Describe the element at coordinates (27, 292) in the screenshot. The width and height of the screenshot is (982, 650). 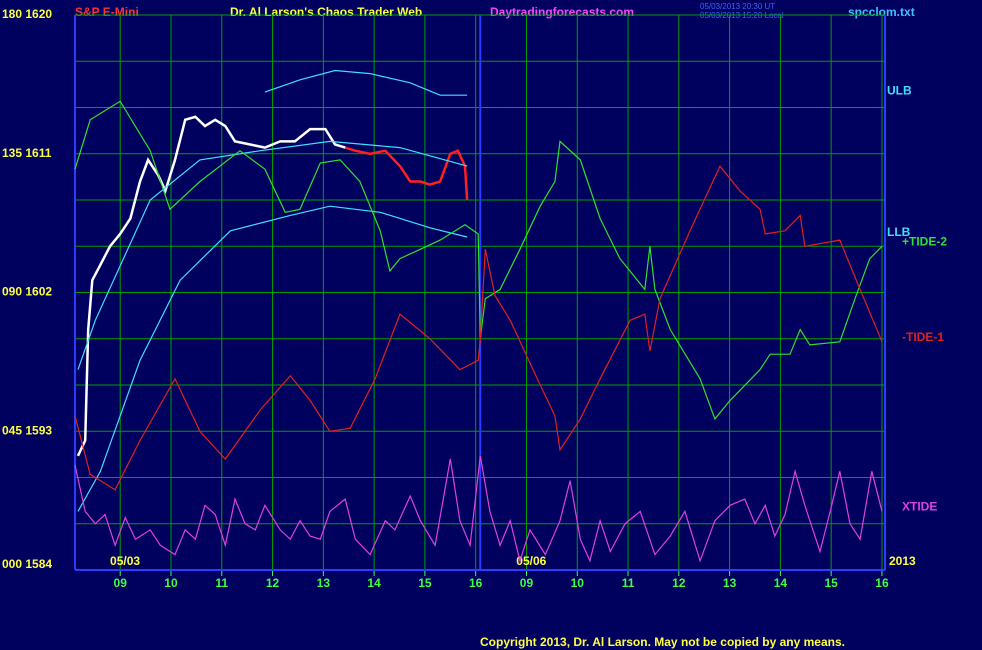
I see `y-tick-label: 090 1602` at that location.